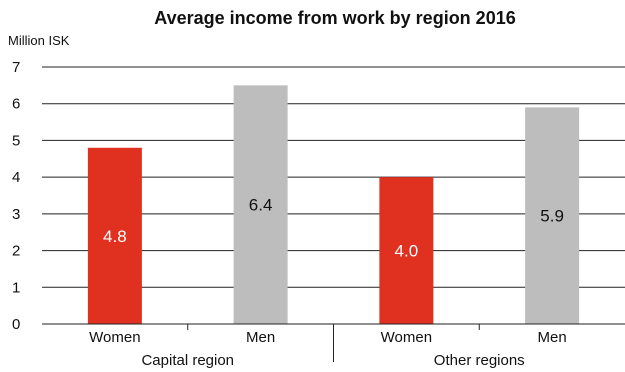 This screenshot has height=372, width=625. What do you see at coordinates (16, 177) in the screenshot?
I see `y-tick-label: 4` at bounding box center [16, 177].